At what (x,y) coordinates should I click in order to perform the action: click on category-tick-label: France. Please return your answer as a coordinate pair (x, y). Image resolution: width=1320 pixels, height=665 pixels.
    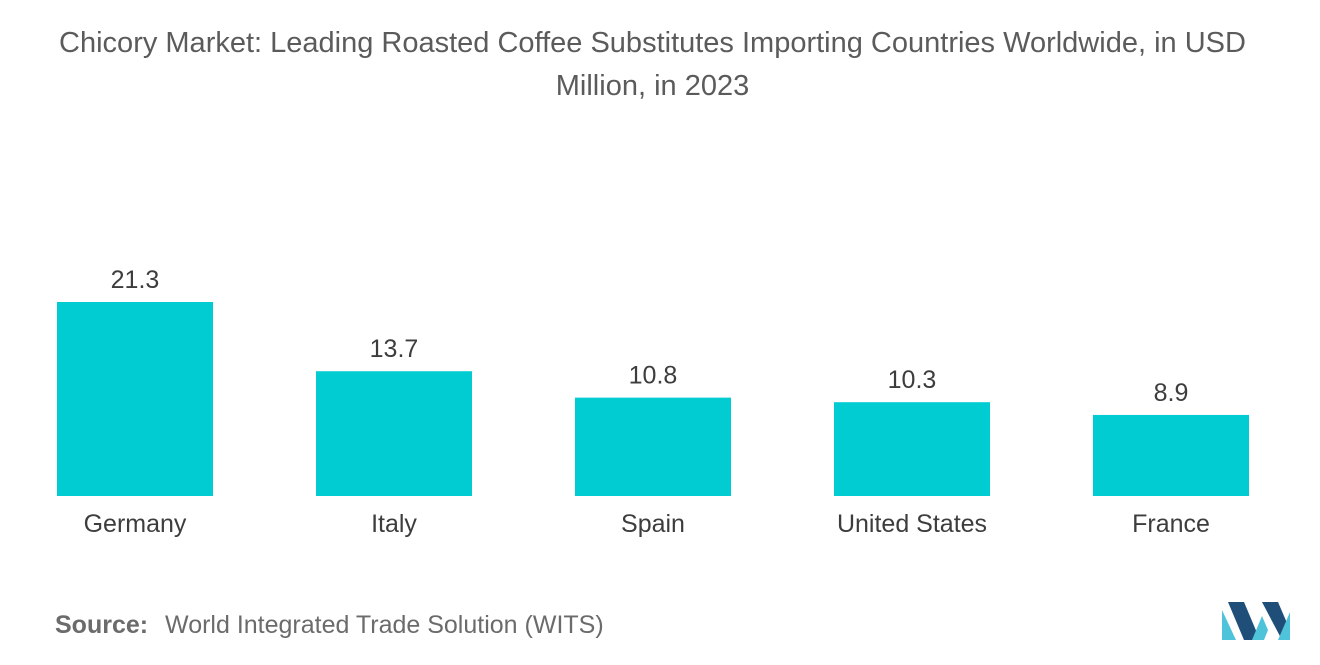
    Looking at the image, I should click on (1171, 524).